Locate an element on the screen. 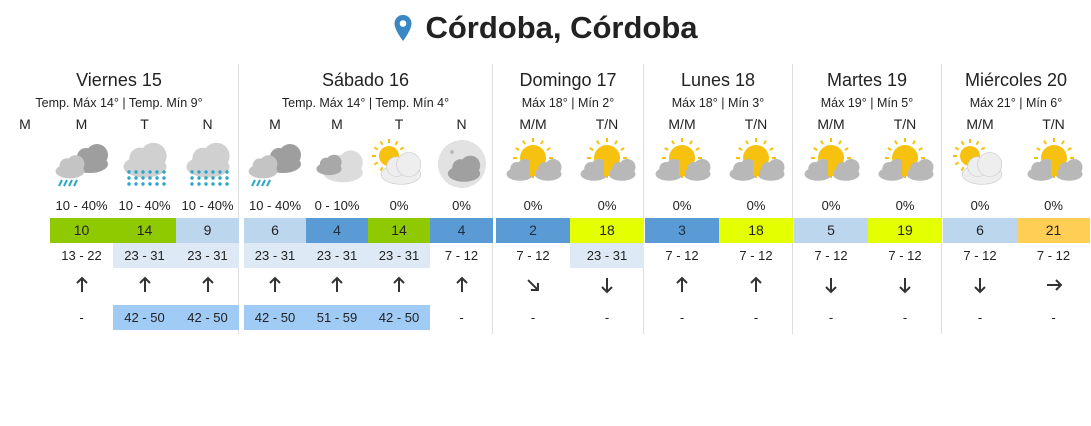 The height and width of the screenshot is (426, 1091). temperature: 2 is located at coordinates (533, 230).